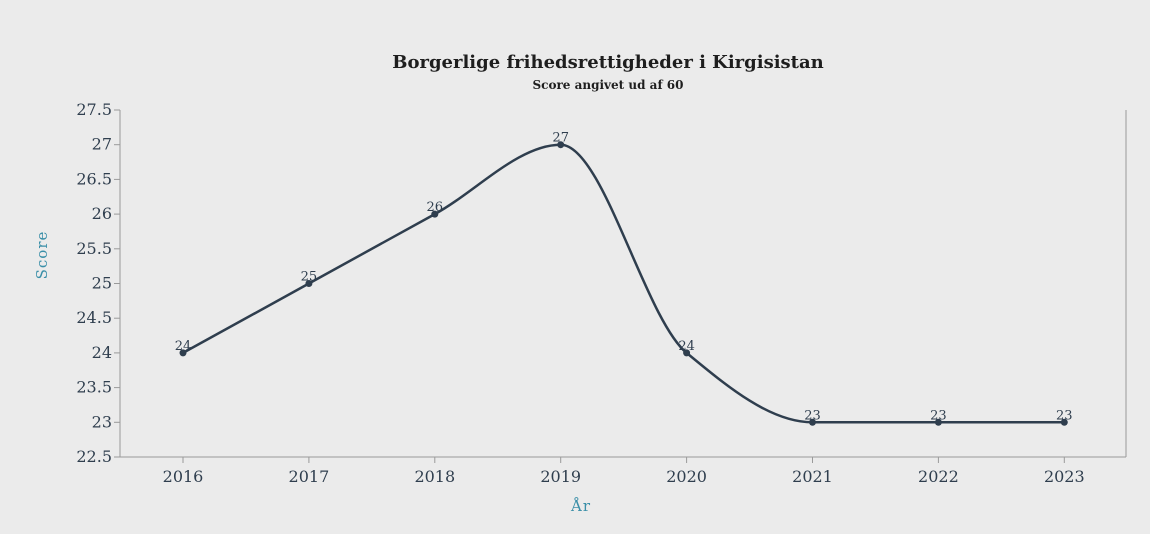 The height and width of the screenshot is (534, 1150). Describe the element at coordinates (183, 476) in the screenshot. I see `x-tick-label: 2016` at that location.